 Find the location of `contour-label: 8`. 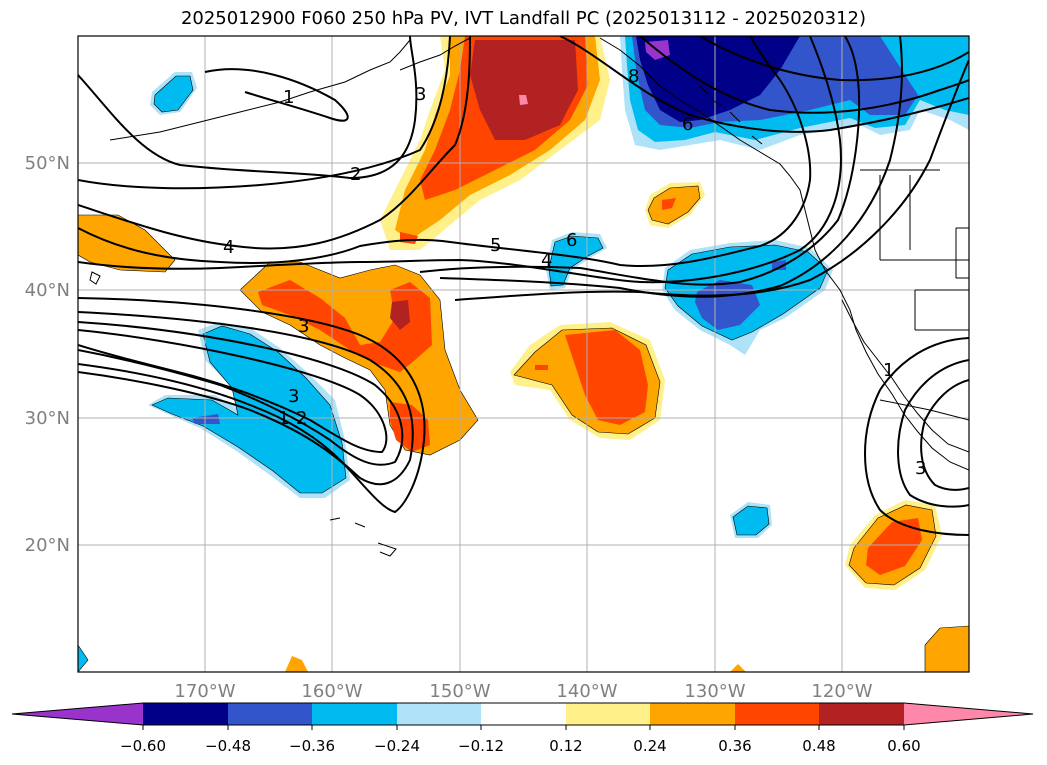

contour-label: 8 is located at coordinates (633, 76).